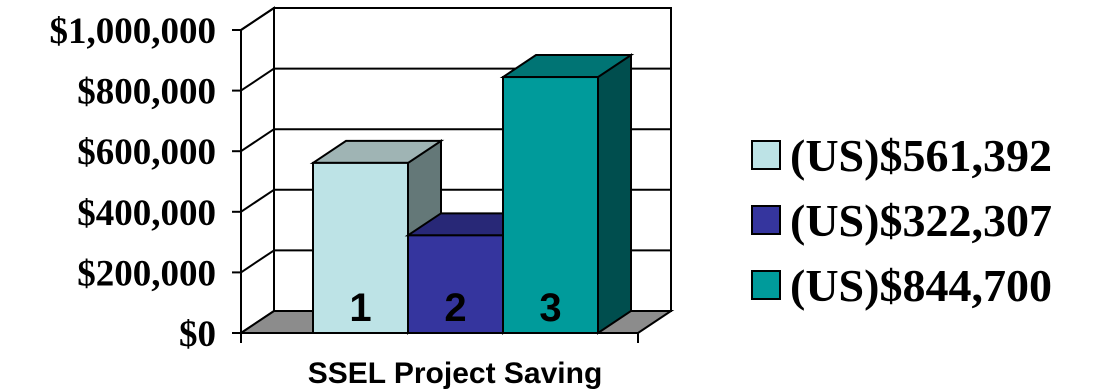 This screenshot has width=1113, height=391. Describe the element at coordinates (146, 213) in the screenshot. I see `y-tick-label: $400,000` at that location.